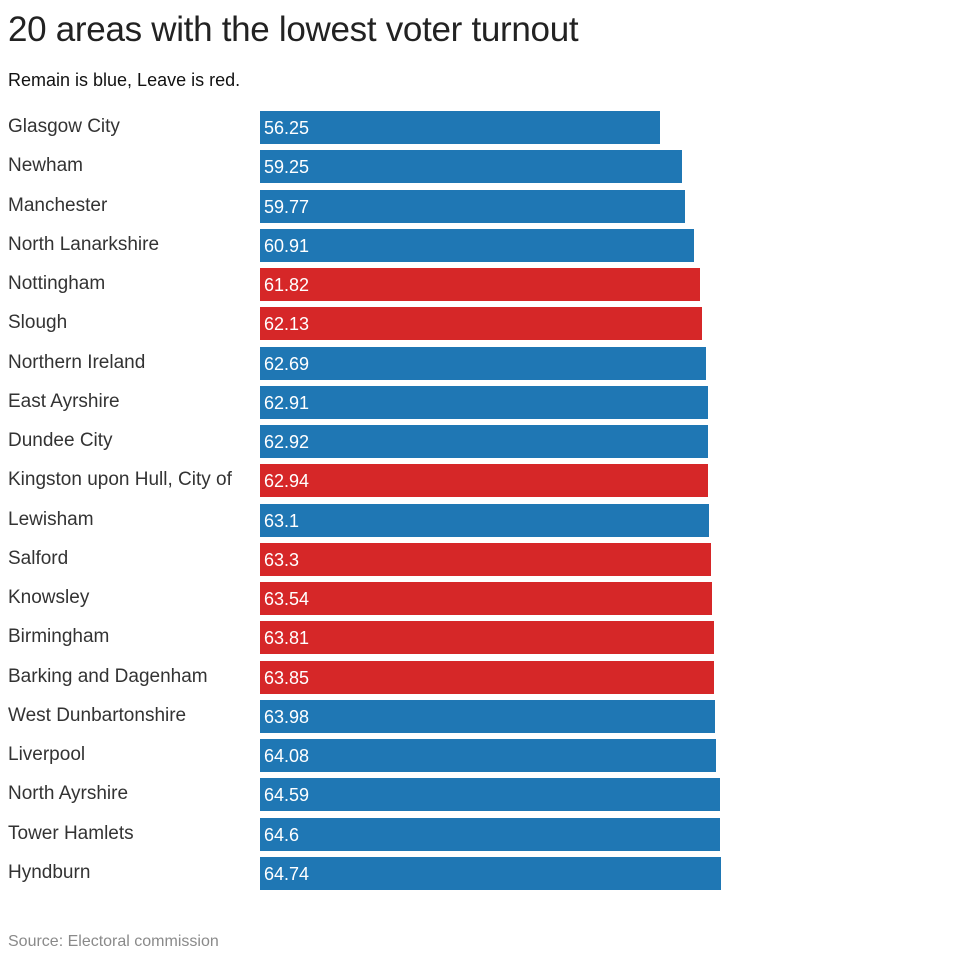 Image resolution: width=980 pixels, height=964 pixels. What do you see at coordinates (486, 598) in the screenshot?
I see `bar: 63.54` at bounding box center [486, 598].